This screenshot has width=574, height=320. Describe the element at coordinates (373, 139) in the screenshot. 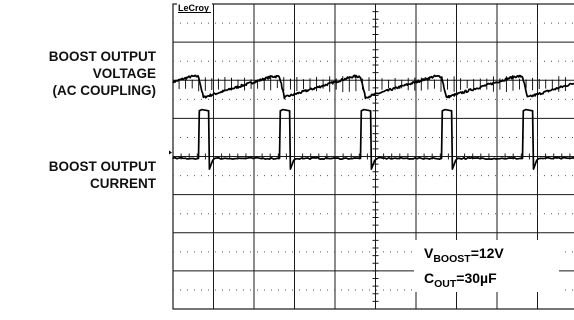

I see `current-trace-line` at that location.